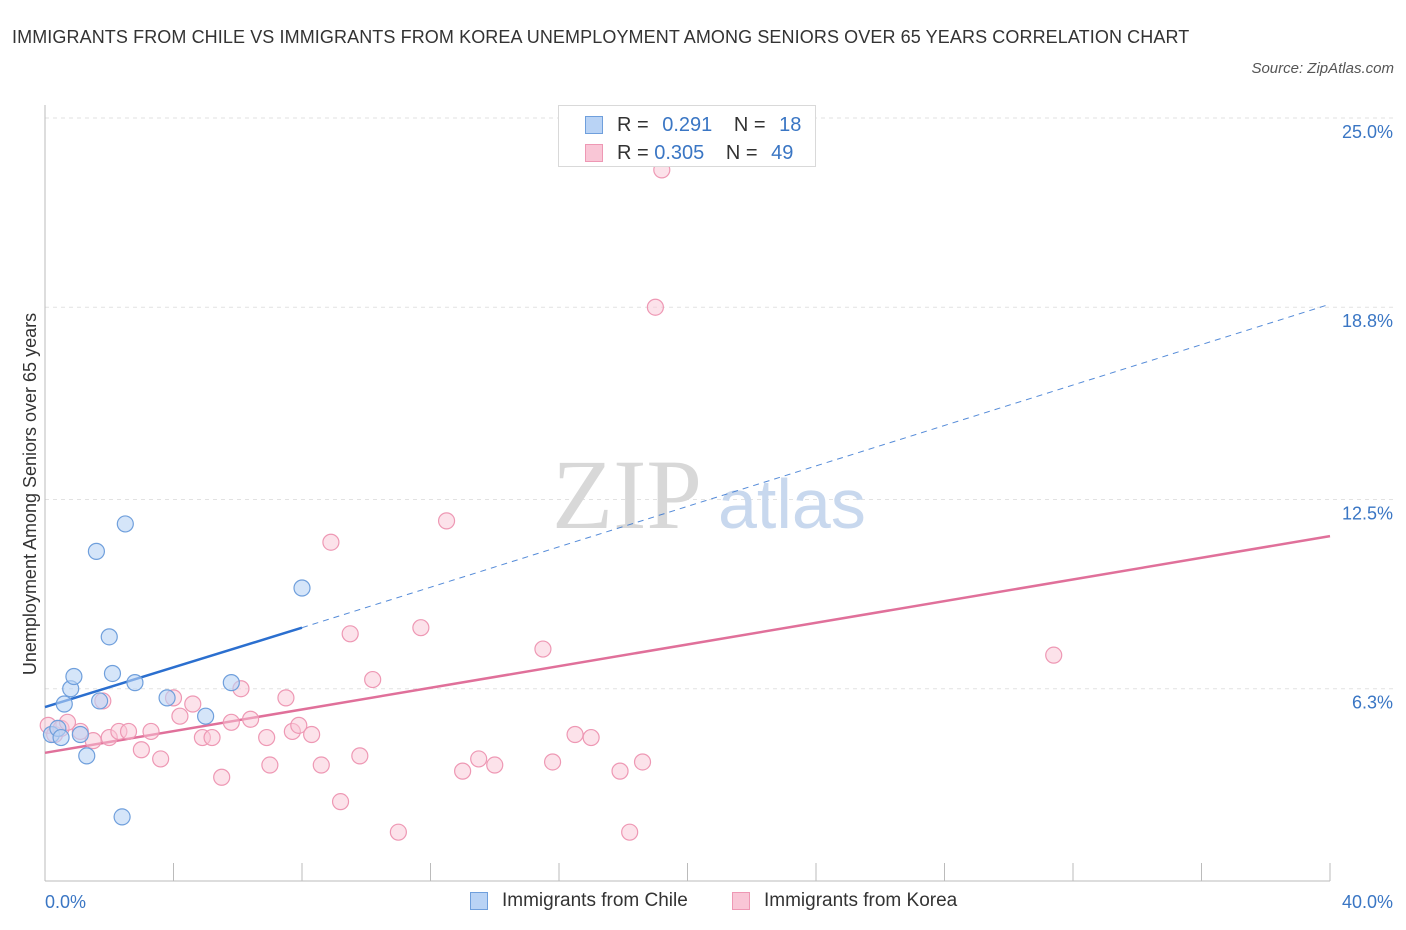 The width and height of the screenshot is (1406, 930). What do you see at coordinates (594, 153) in the screenshot?
I see `legend-swatch-korea` at bounding box center [594, 153].